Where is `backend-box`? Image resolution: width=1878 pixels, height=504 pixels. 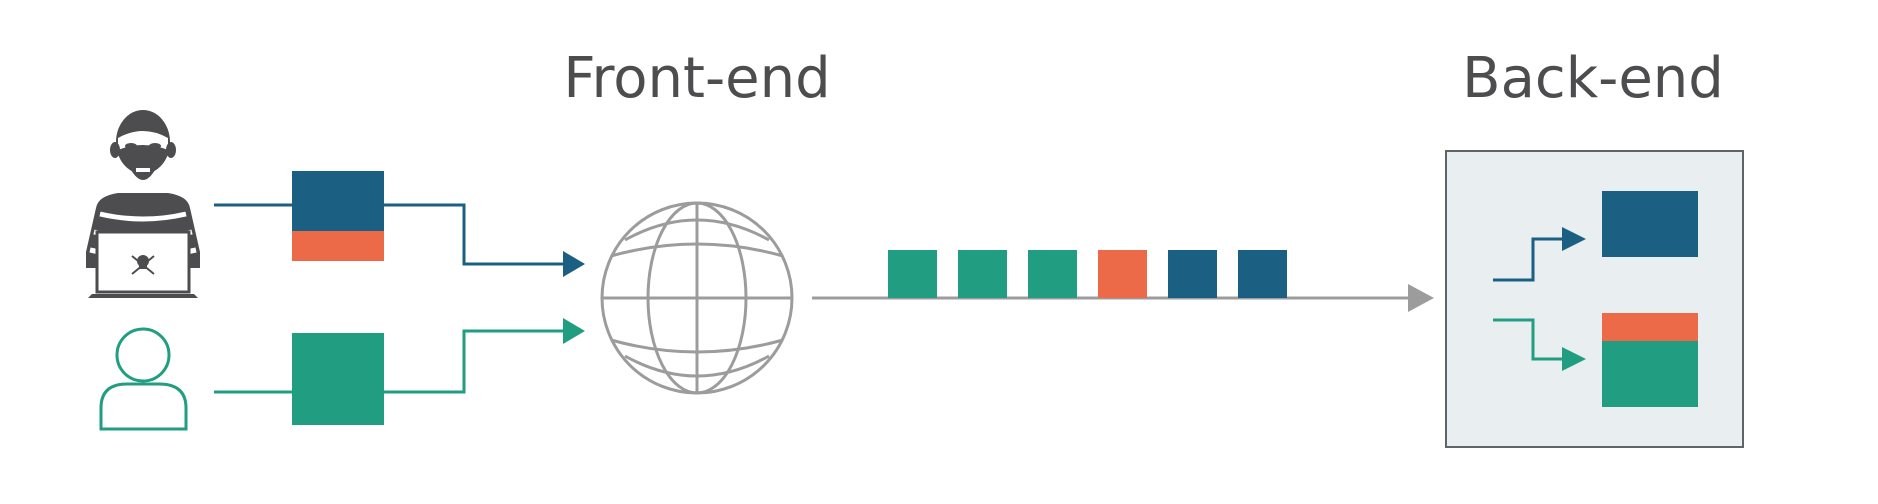
backend-box is located at coordinates (1594, 299).